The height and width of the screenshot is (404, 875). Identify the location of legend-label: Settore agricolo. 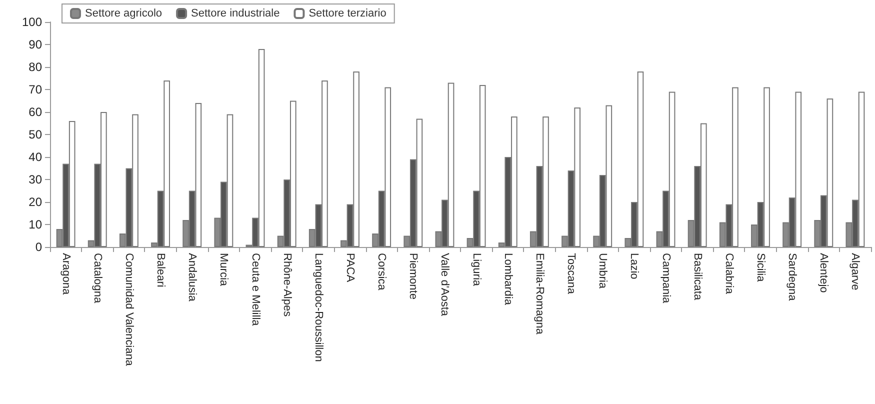
(123, 14).